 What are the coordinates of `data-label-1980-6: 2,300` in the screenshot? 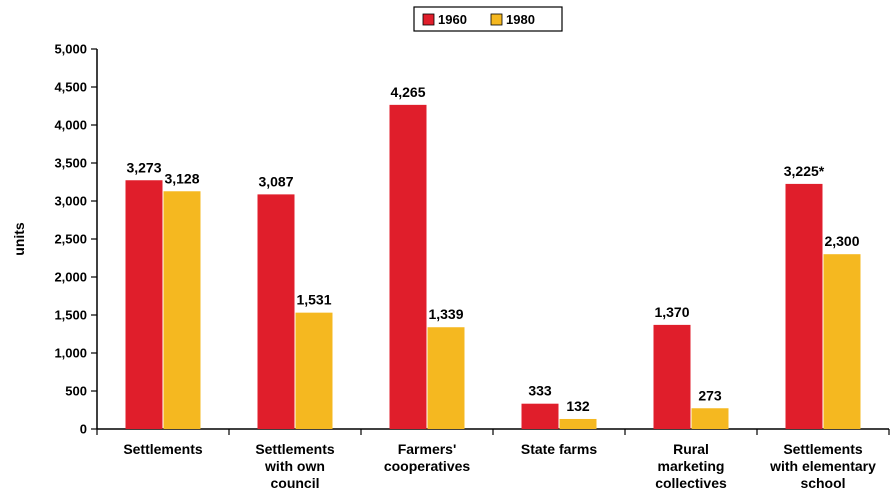 It's located at (841, 241).